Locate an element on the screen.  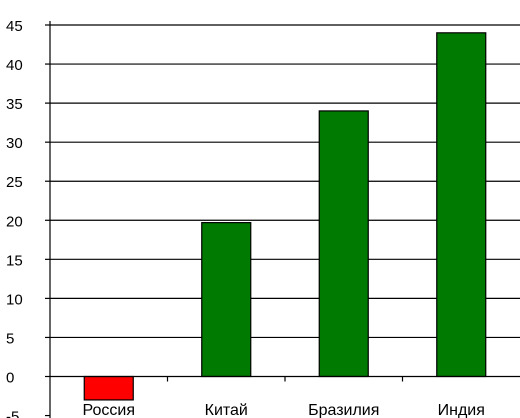
y-tick-label: 20 is located at coordinates (14, 221).